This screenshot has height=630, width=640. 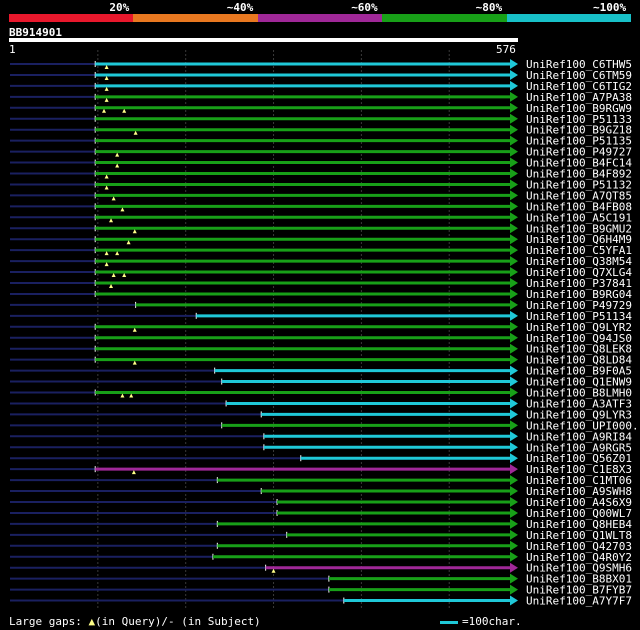 I want to click on scale-sample-icon, so click(x=449, y=622).